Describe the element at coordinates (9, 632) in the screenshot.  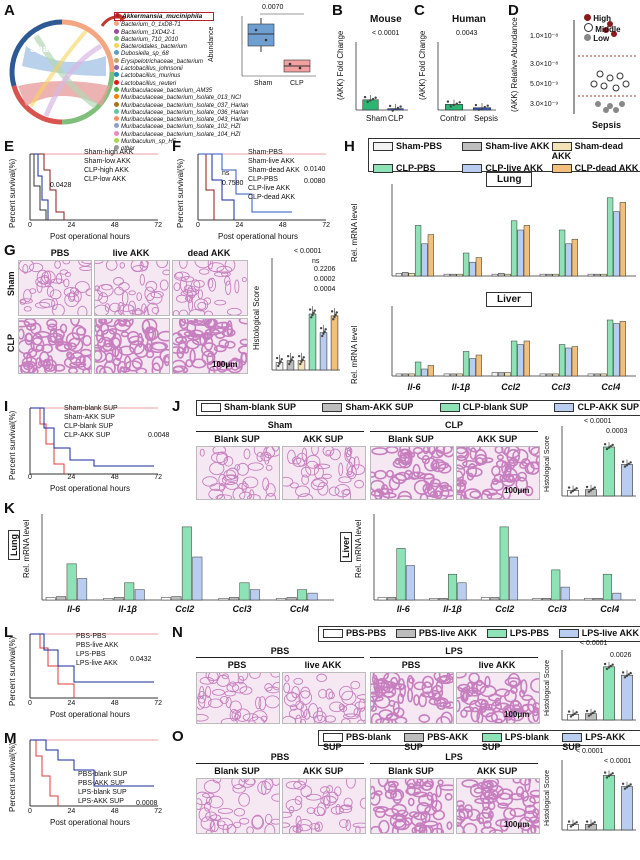
I see `panel-label-l: L` at that location.